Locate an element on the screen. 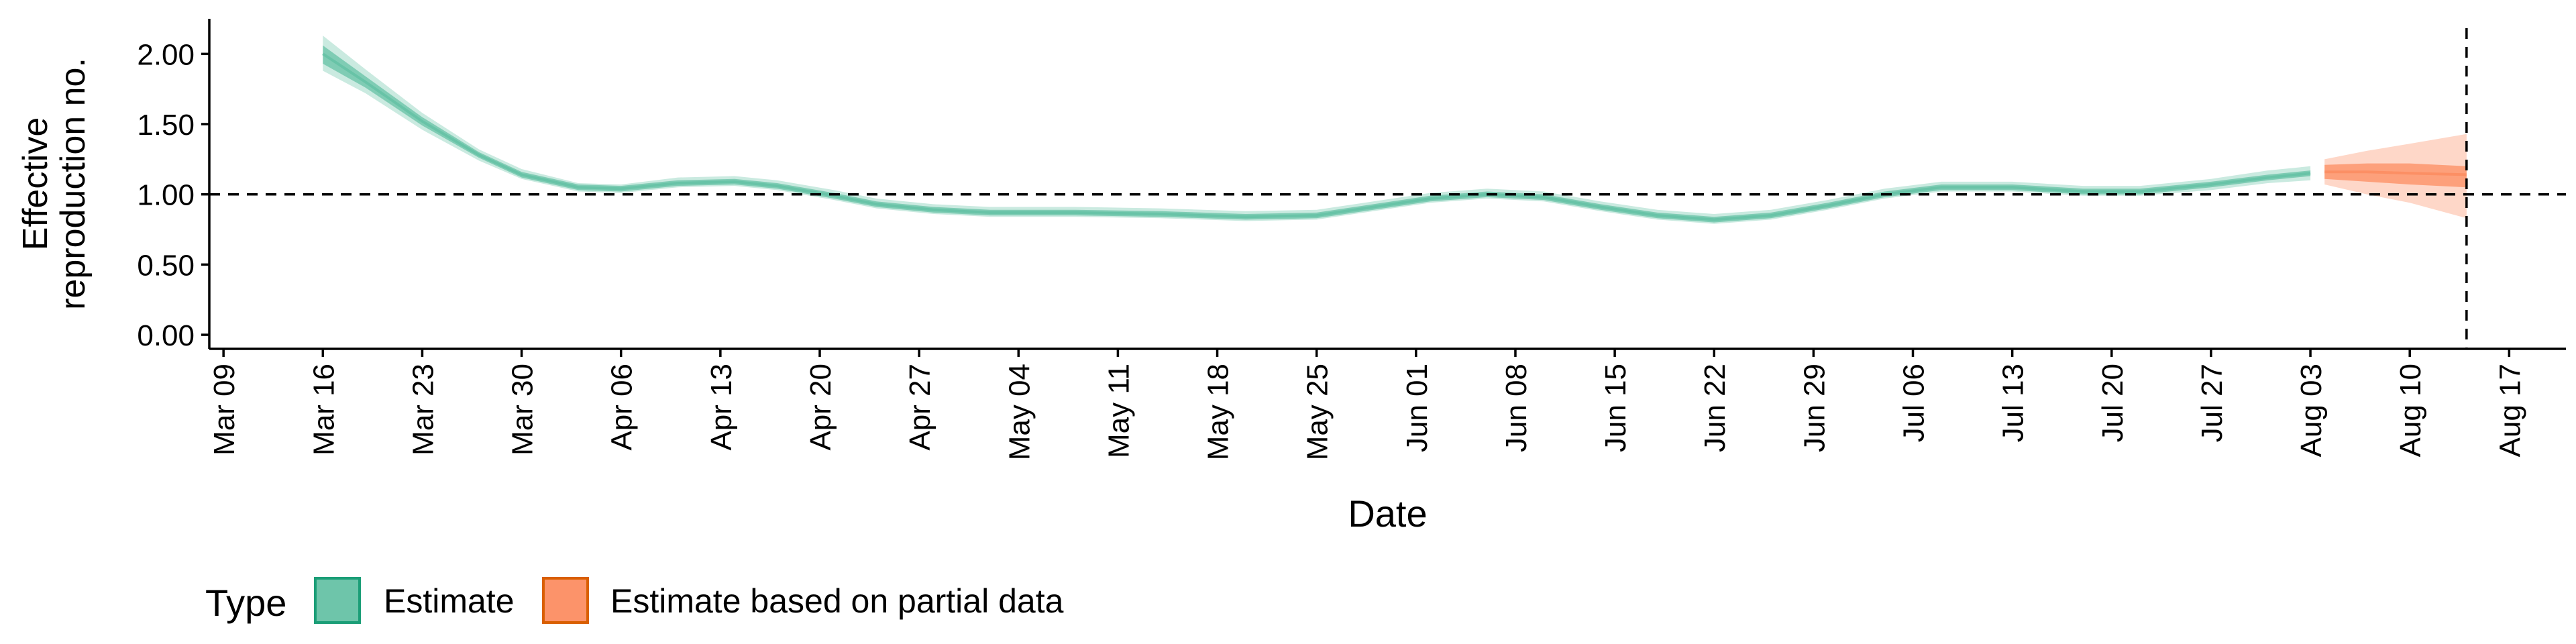  legend-items: Estimate Estimate based on partial data is located at coordinates (689, 600).